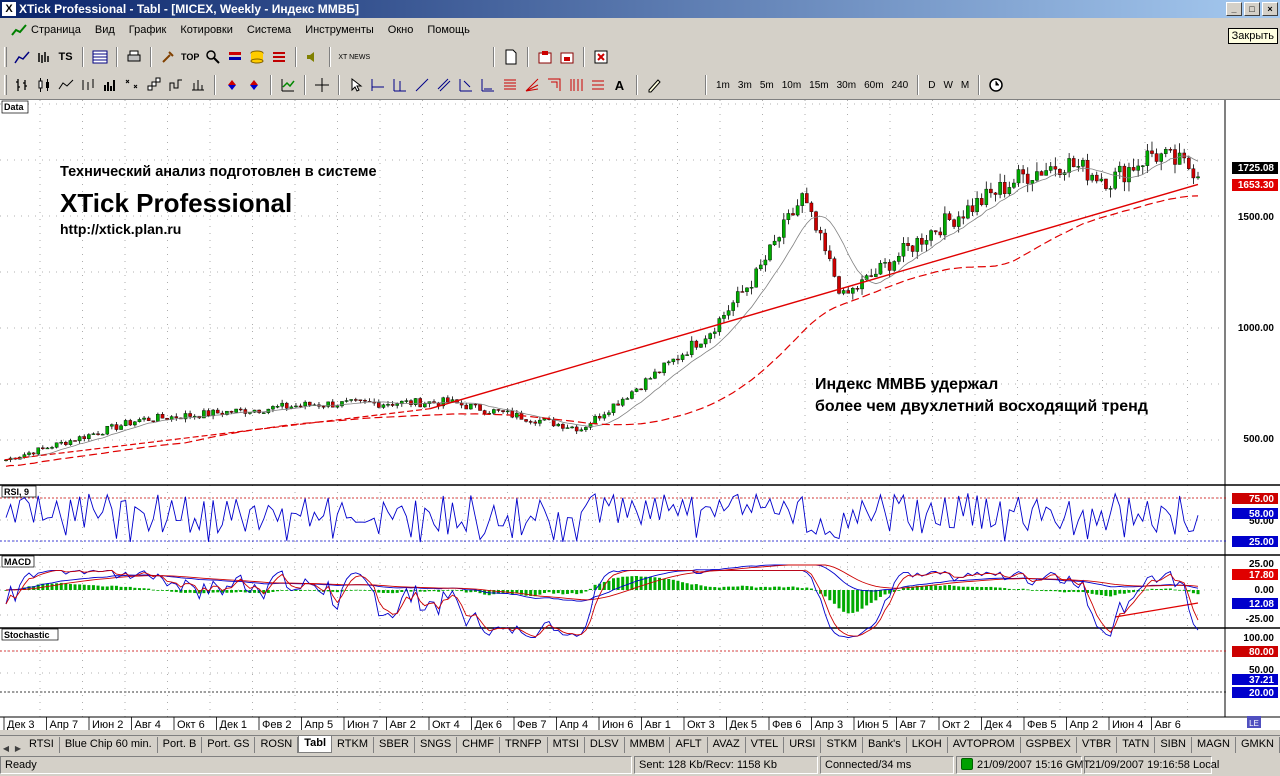 The width and height of the screenshot is (1280, 776). I want to click on cursor-icon, so click(355, 85).